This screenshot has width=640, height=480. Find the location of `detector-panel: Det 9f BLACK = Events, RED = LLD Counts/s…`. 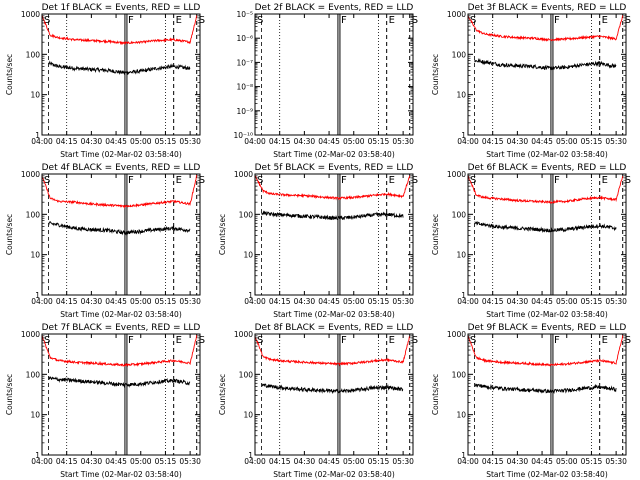

detector-panel: Det 9f BLACK = Events, RED = LLD Counts/s… is located at coordinates (531, 401).